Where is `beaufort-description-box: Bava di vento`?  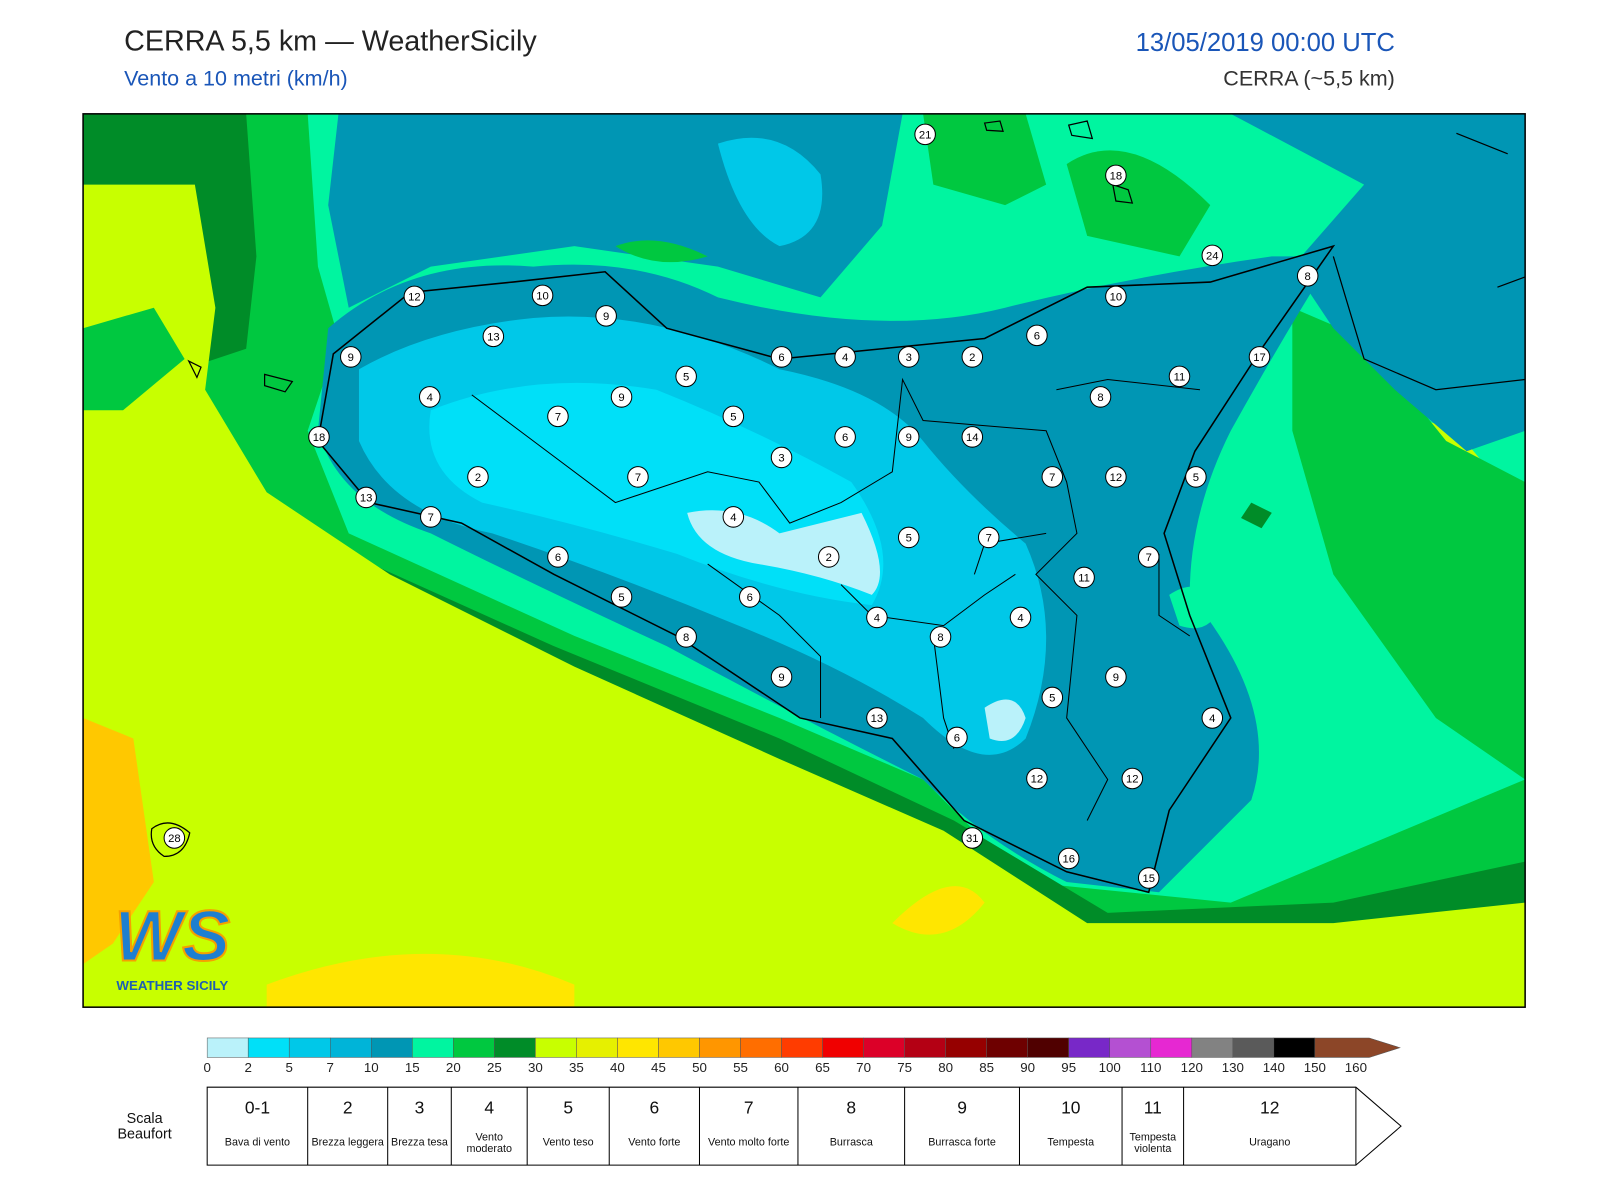
beaufort-description-box: Bava di vento is located at coordinates (257, 1143).